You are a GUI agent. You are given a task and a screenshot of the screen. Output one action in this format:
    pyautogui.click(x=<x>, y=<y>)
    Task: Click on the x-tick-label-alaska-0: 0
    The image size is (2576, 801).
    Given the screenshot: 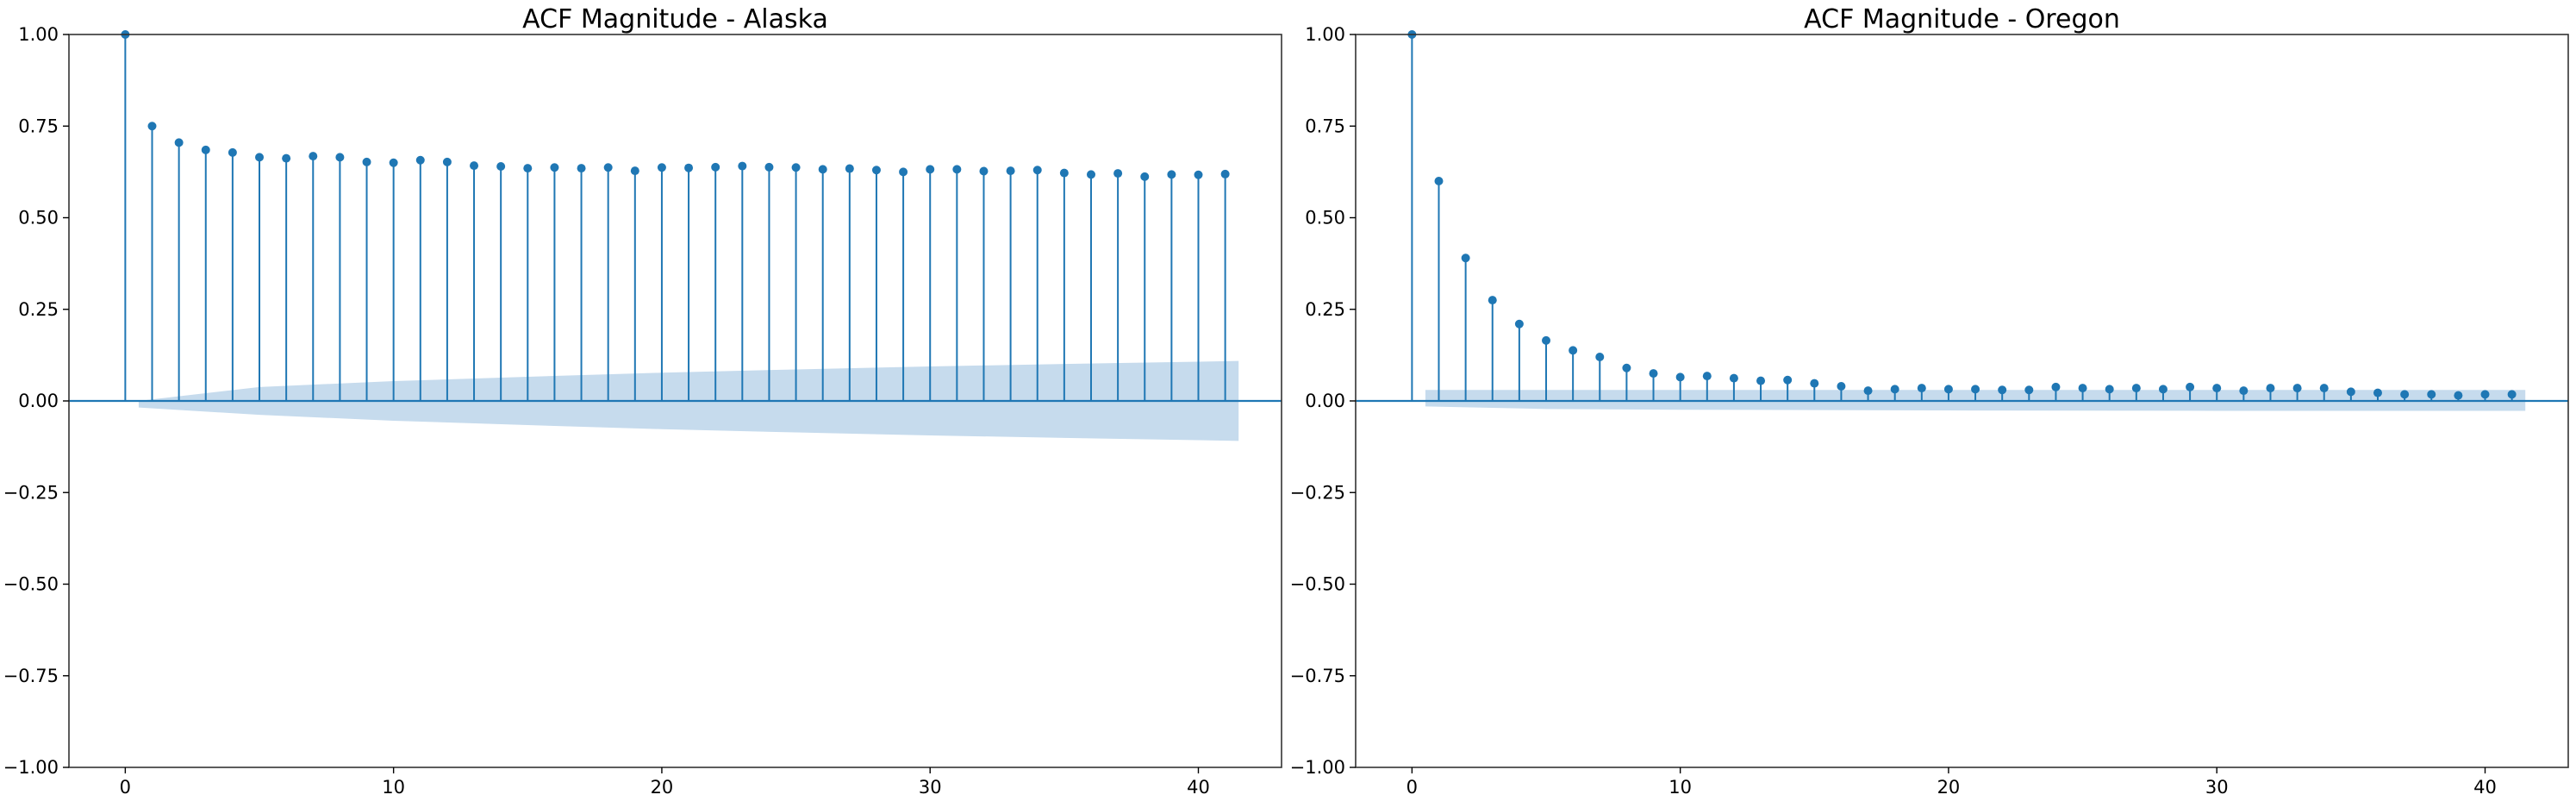 What is the action you would take?
    pyautogui.click(x=125, y=787)
    